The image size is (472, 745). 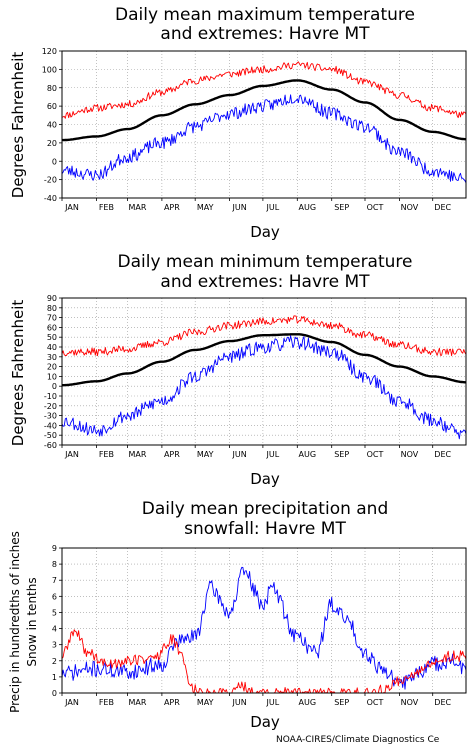 I want to click on y-axis-label: Precip in hundredths of inches, so click(x=15, y=622).